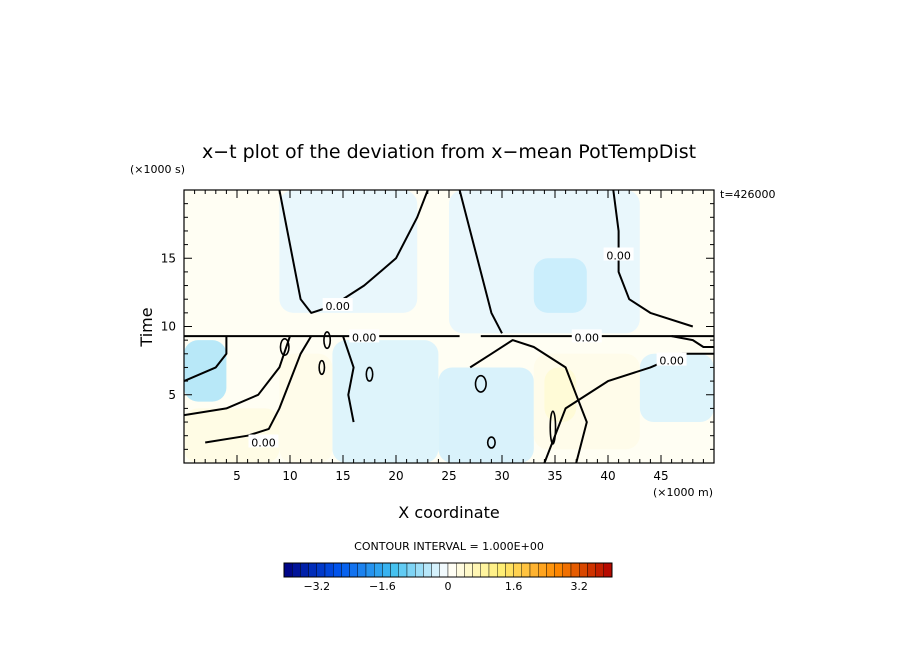 The height and width of the screenshot is (654, 904). Describe the element at coordinates (660, 476) in the screenshot. I see `x-tick-label: 45` at that location.